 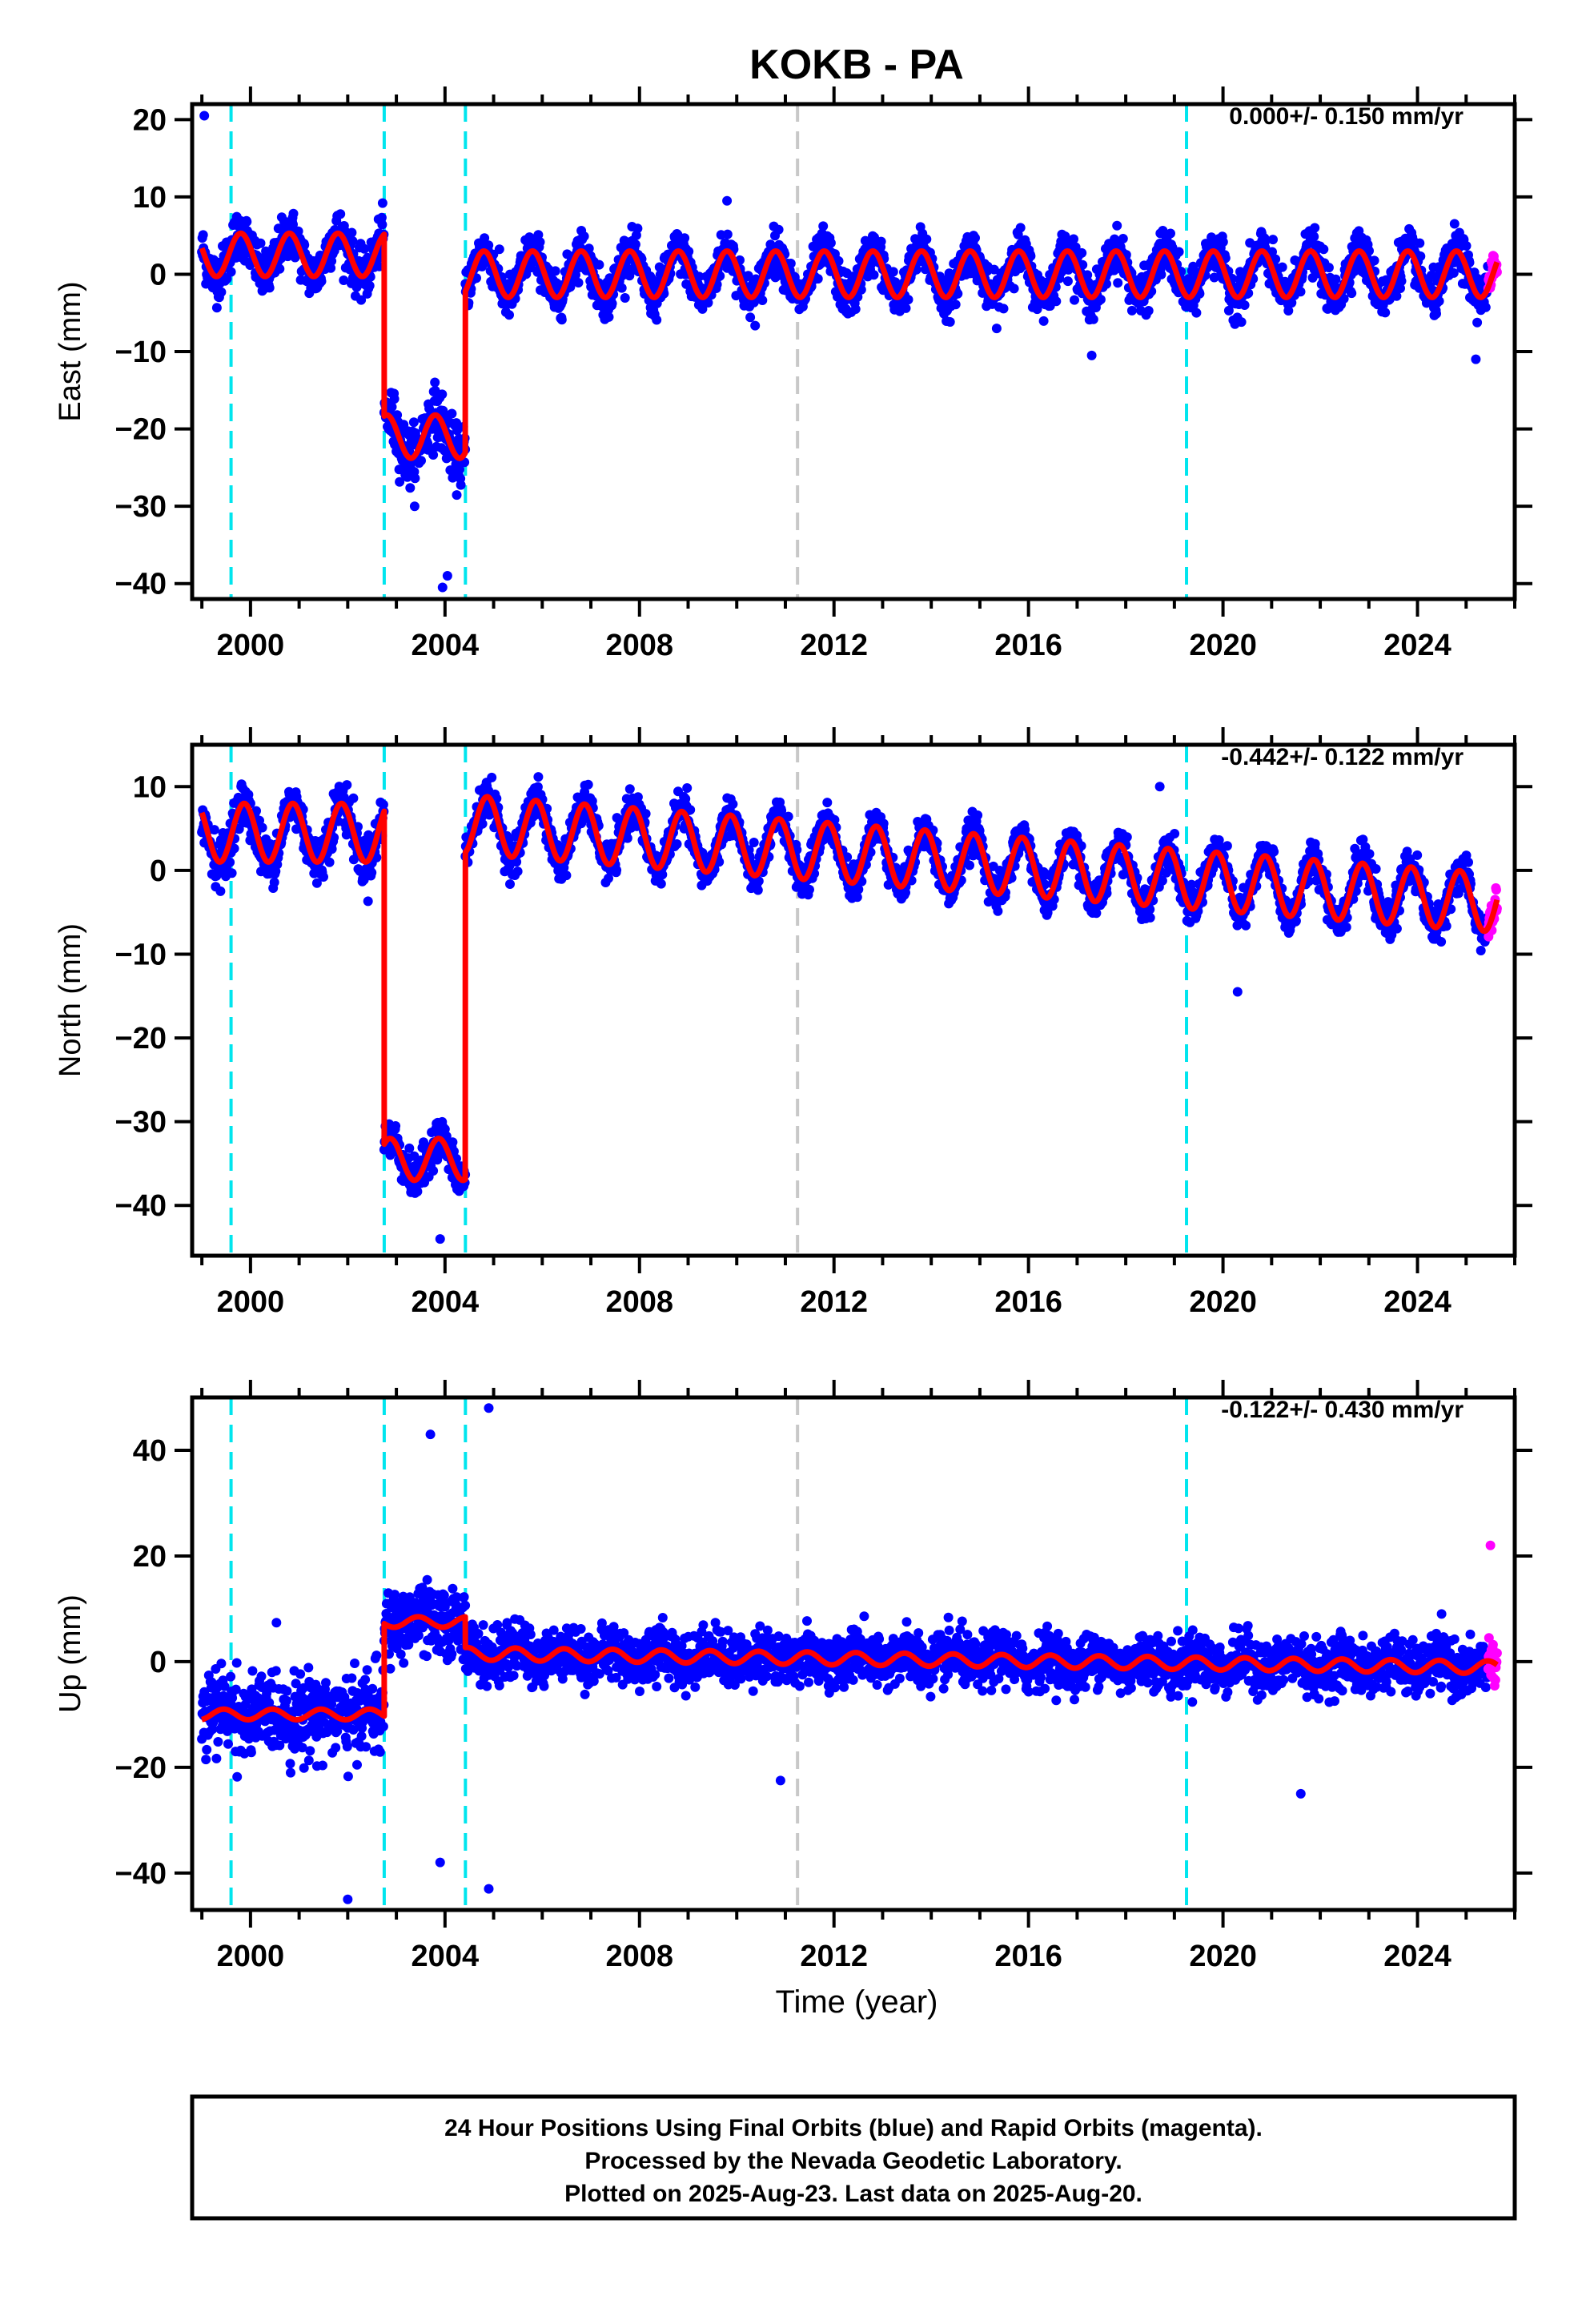 What do you see at coordinates (70, 351) in the screenshot?
I see `y-axis-label: East (mm)` at bounding box center [70, 351].